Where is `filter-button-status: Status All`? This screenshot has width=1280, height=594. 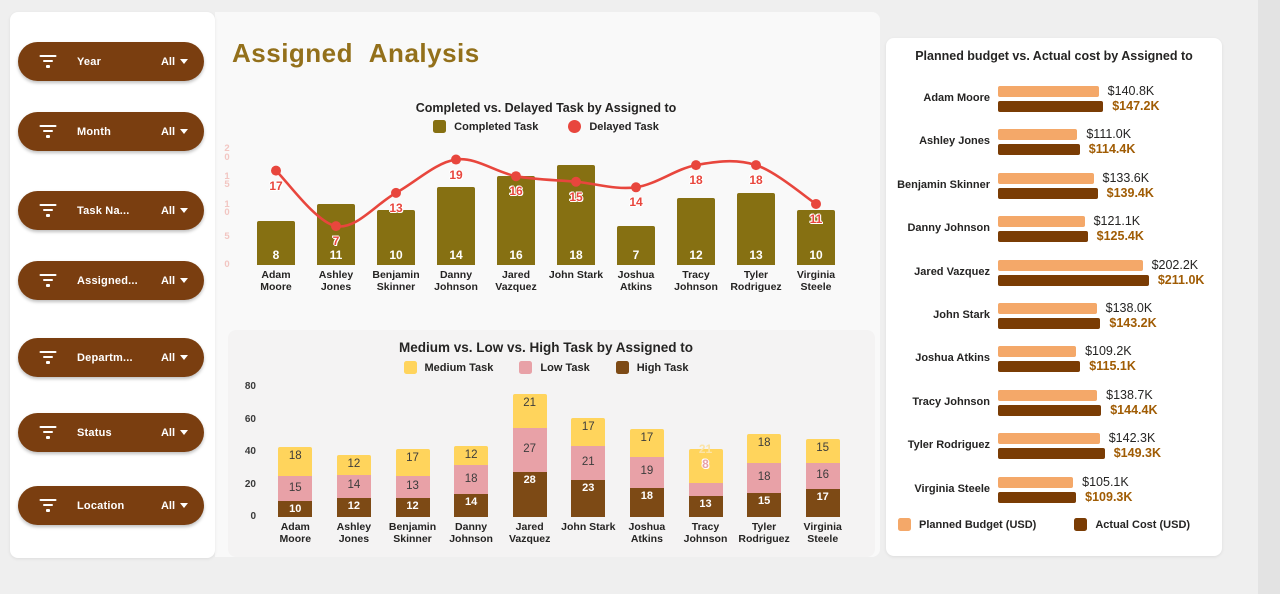 filter-button-status: Status All is located at coordinates (111, 432).